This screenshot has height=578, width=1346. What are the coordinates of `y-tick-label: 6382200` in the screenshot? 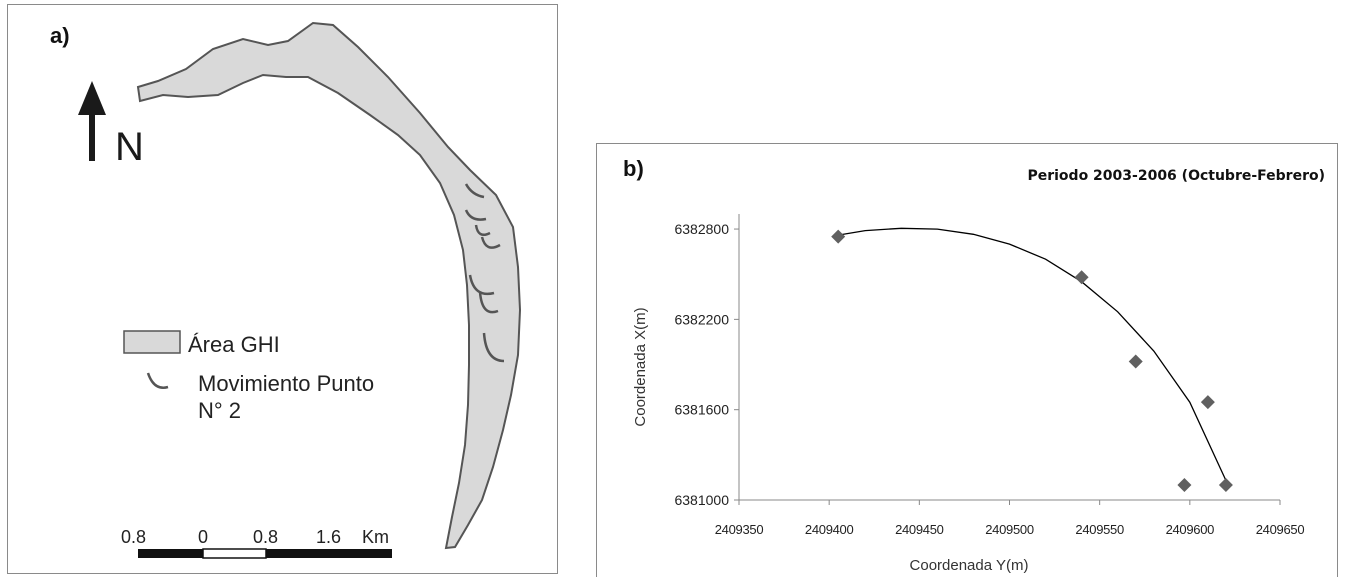 It's located at (701, 319).